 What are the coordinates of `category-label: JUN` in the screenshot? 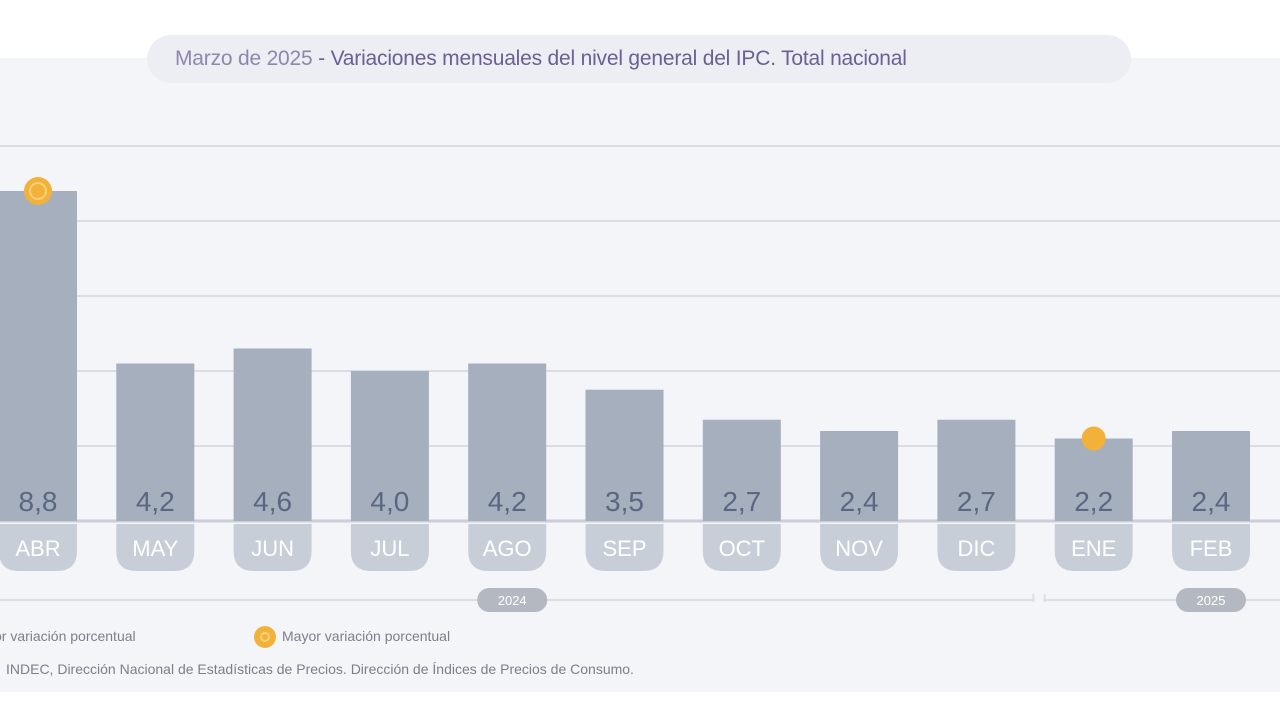 It's located at (272, 548).